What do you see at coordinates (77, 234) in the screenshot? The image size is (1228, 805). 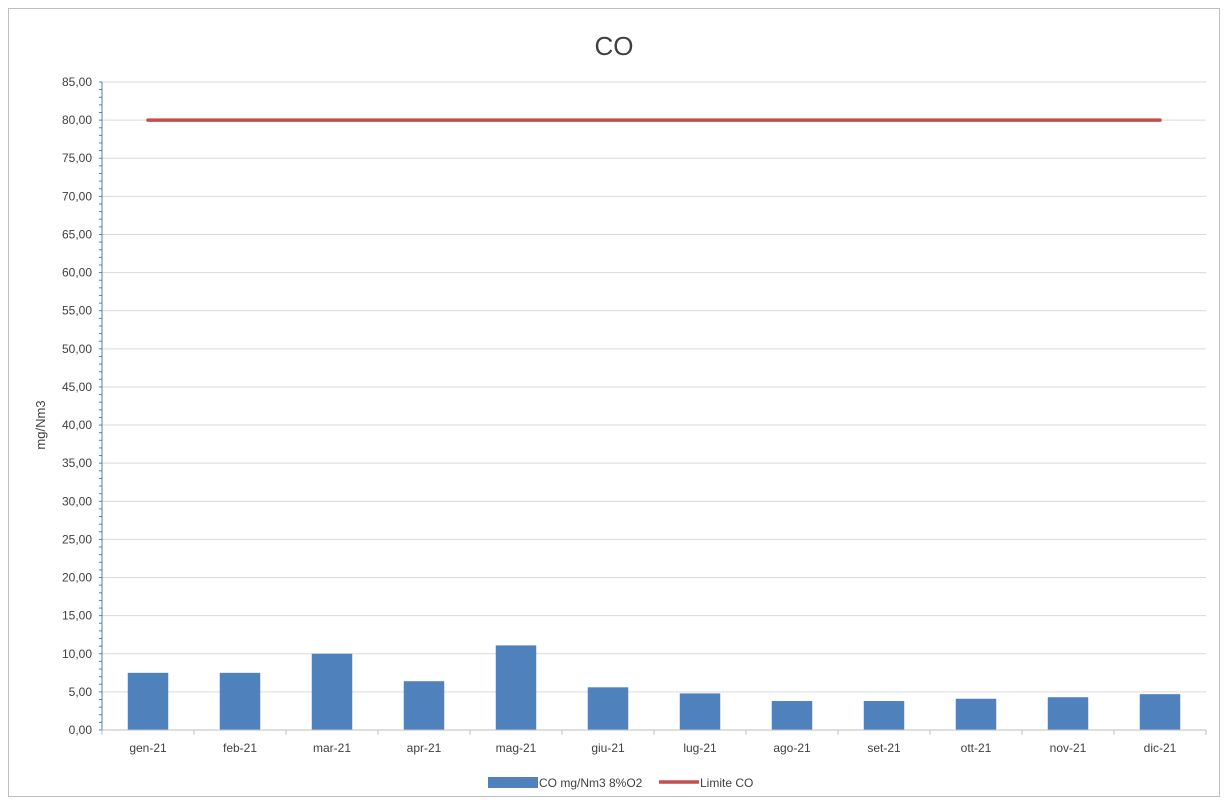 I see `y-tick-label: 65,00` at bounding box center [77, 234].